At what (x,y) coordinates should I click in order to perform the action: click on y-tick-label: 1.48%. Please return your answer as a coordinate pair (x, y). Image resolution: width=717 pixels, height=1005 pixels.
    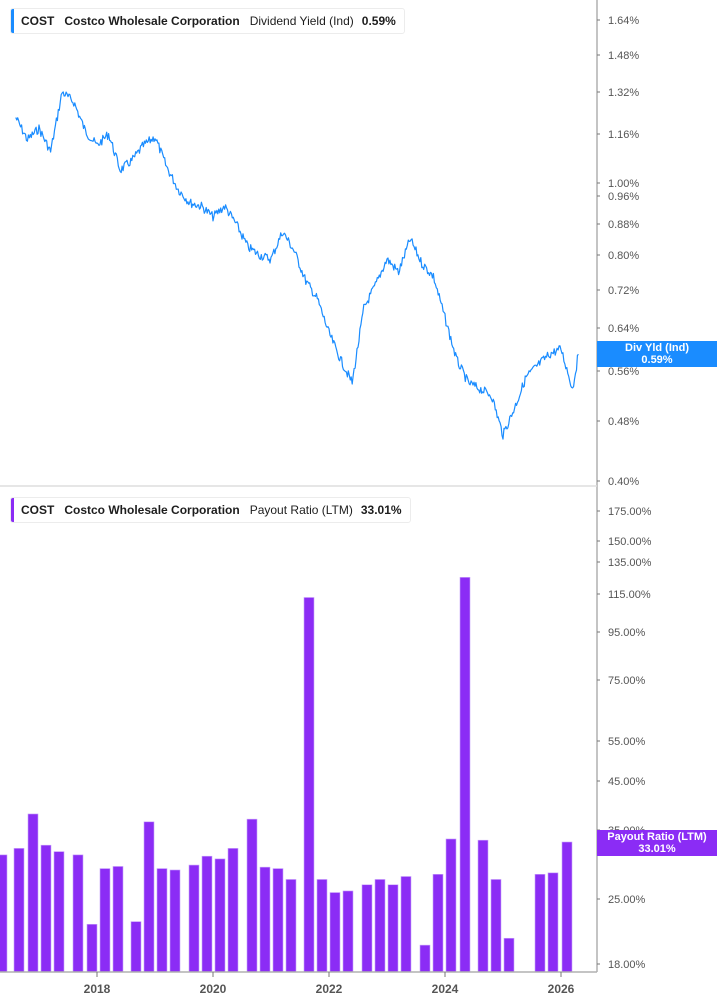
    Looking at the image, I should click on (623, 56).